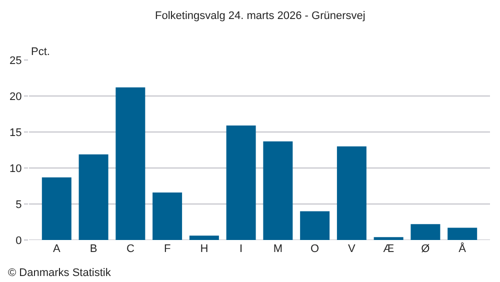 The image size is (500, 282). I want to click on y-tick-label: 25, so click(16, 60).